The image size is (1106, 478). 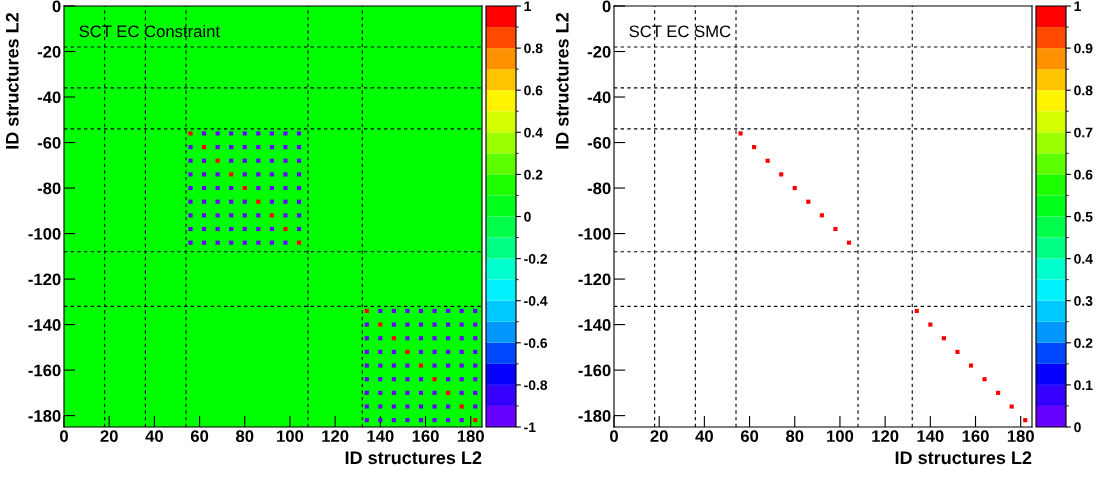 I want to click on color-bar-label: 0.3, so click(x=1083, y=301).